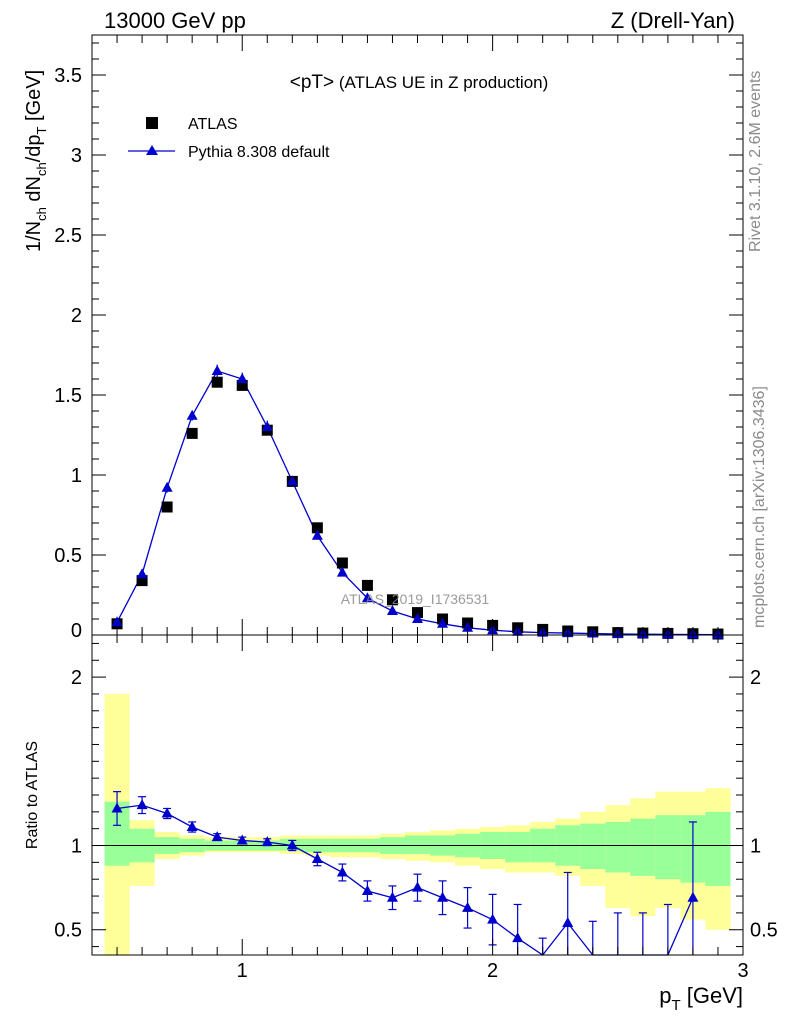 The image size is (786, 1024). Describe the element at coordinates (68, 556) in the screenshot. I see `y-tick-label: 0.5` at that location.